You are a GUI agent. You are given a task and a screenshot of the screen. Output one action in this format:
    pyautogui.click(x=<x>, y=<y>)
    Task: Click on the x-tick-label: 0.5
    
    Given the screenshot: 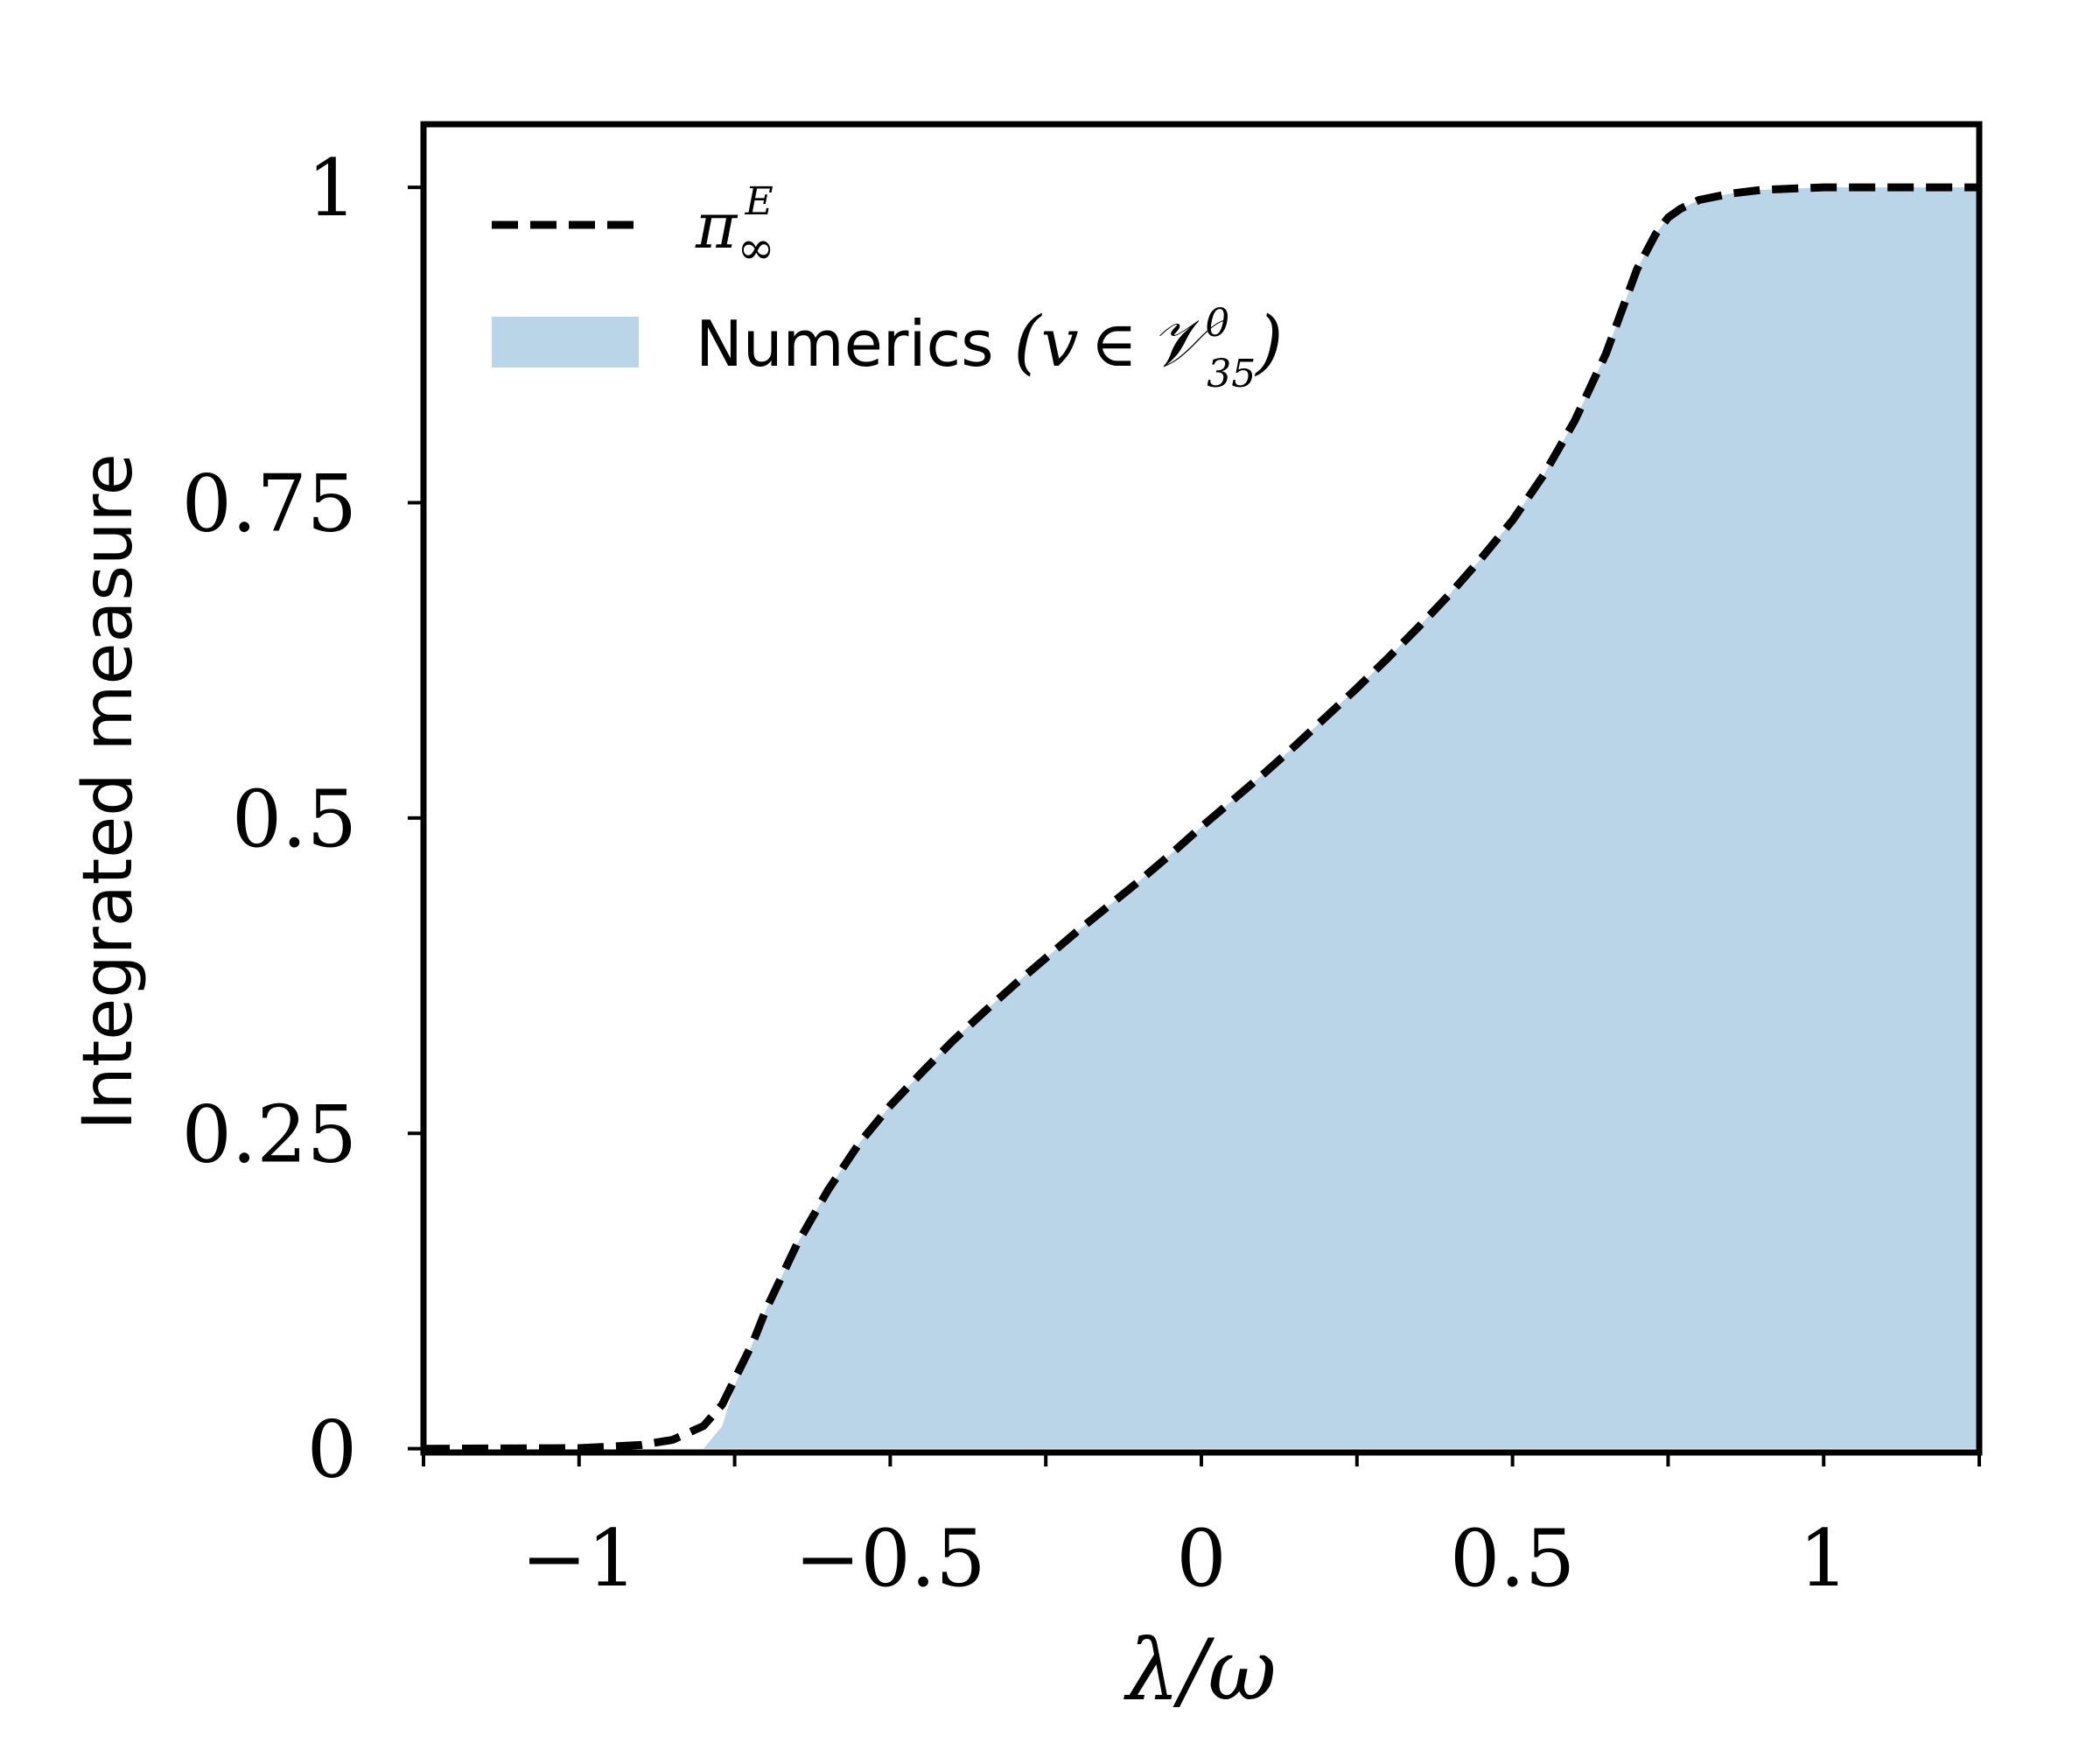 What is the action you would take?
    pyautogui.click(x=1512, y=1559)
    